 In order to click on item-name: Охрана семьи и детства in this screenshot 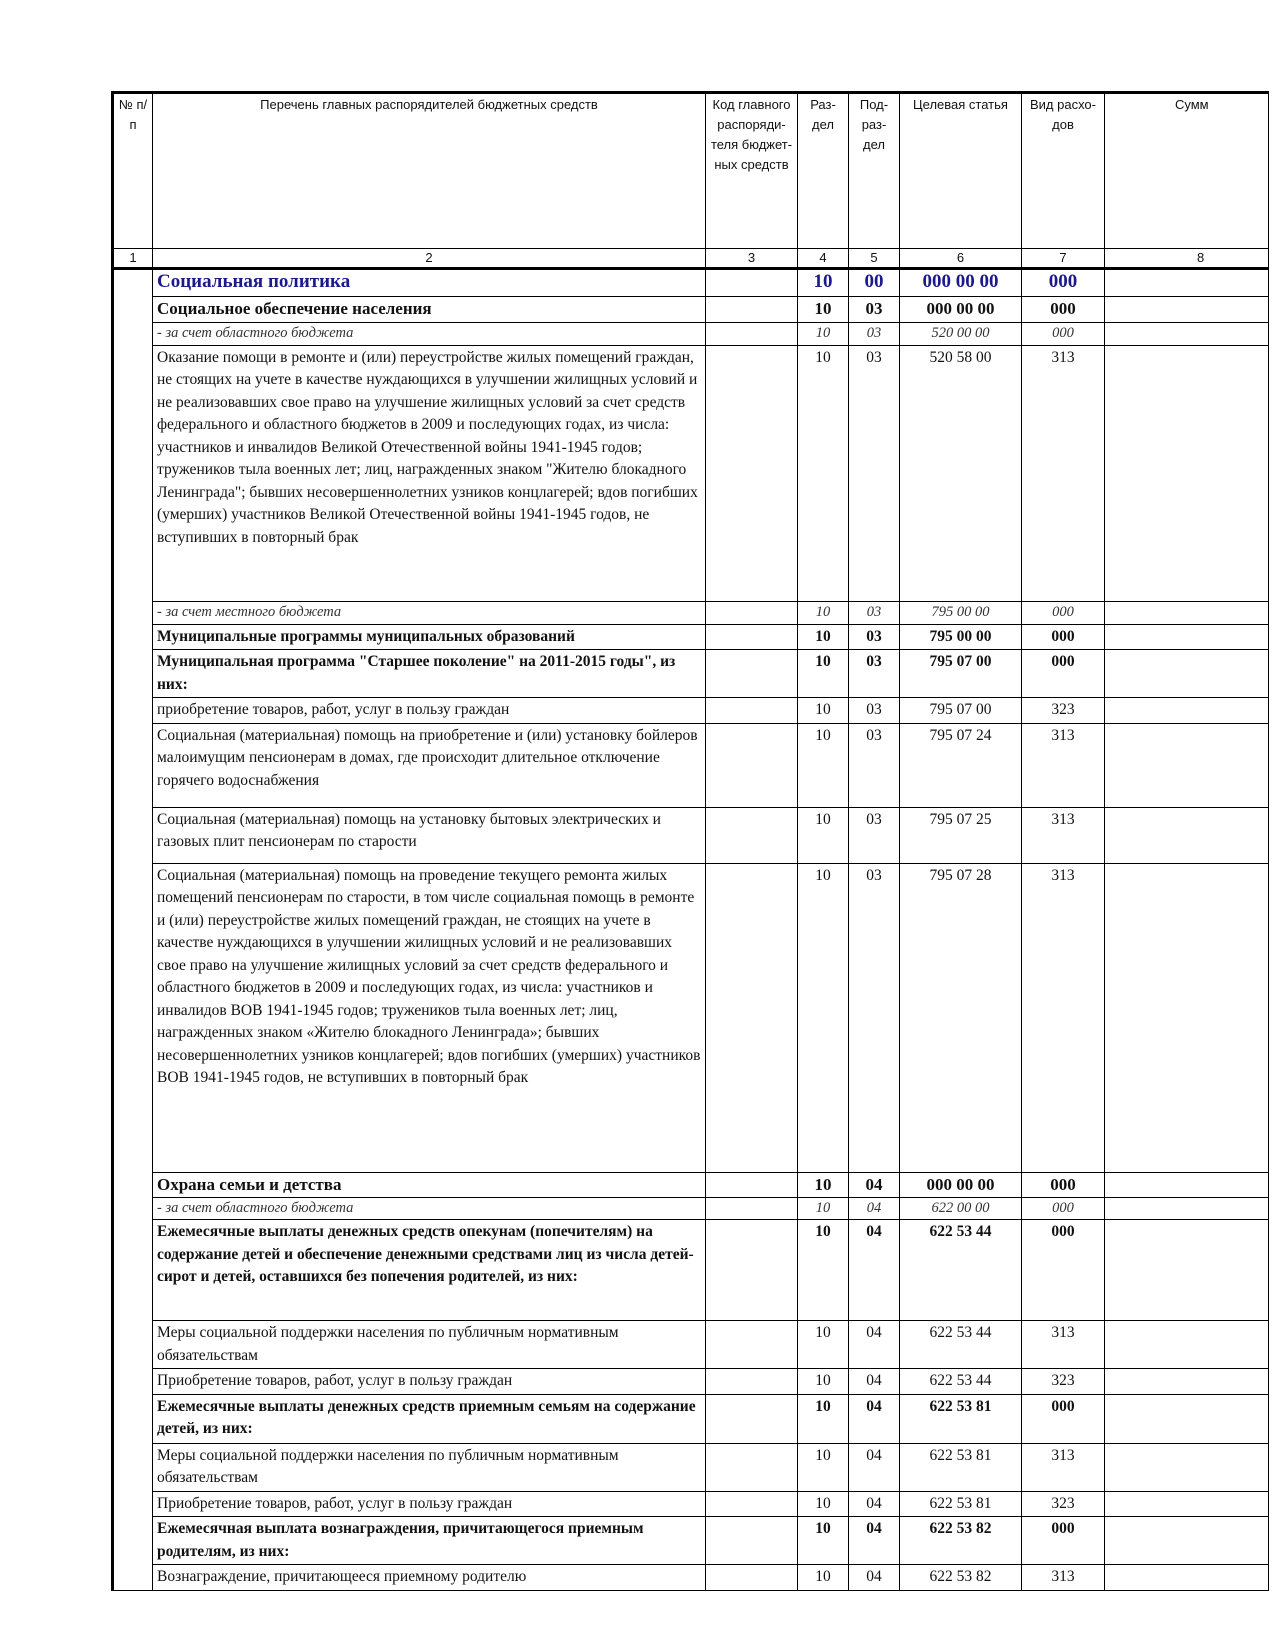, I will do `click(429, 1184)`.